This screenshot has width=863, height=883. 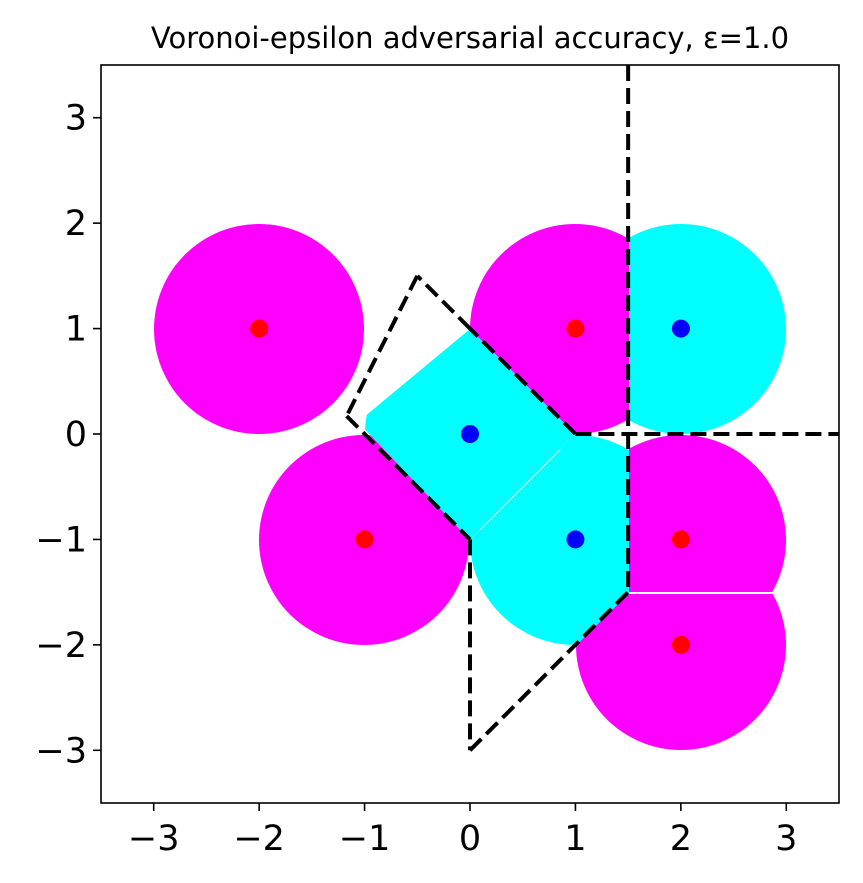 I want to click on y-axis: −3 −2 −1 0 1 2 3, so click(x=68, y=435).